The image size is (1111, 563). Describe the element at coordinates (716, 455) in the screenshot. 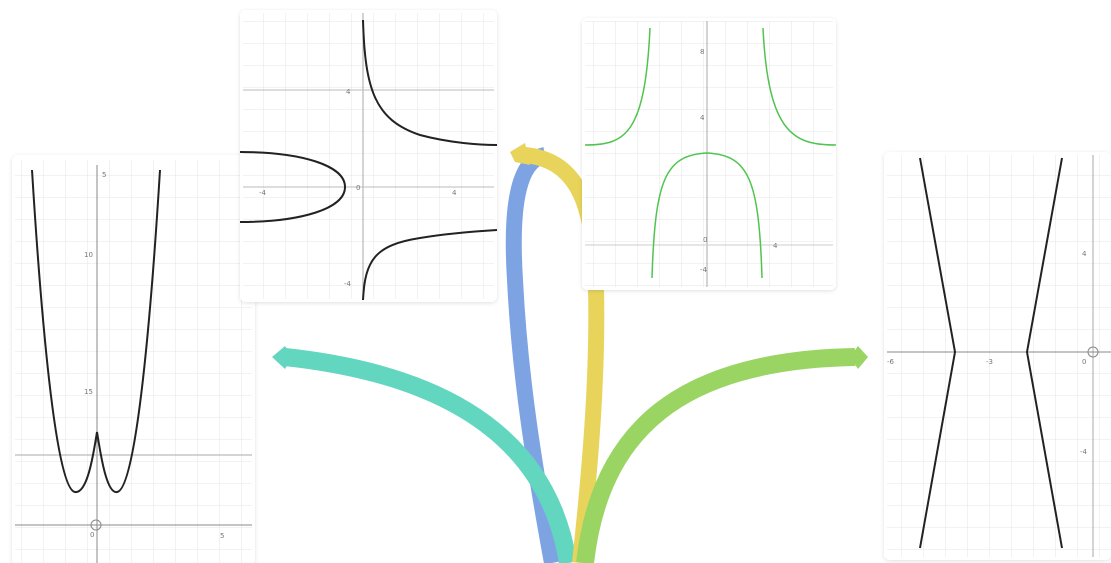

I see `branch-green` at that location.